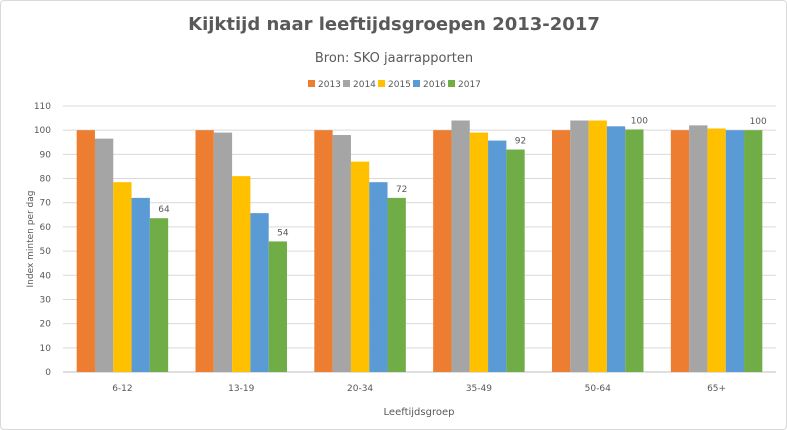 Image resolution: width=787 pixels, height=430 pixels. I want to click on y-tick-label: 0, so click(48, 373).